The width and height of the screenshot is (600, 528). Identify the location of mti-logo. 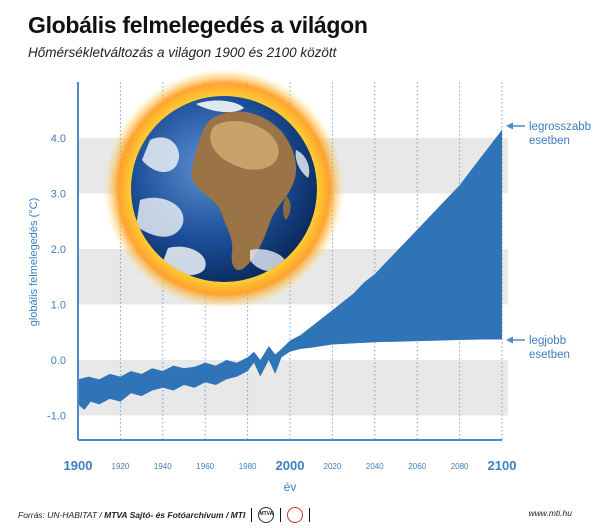
(295, 515).